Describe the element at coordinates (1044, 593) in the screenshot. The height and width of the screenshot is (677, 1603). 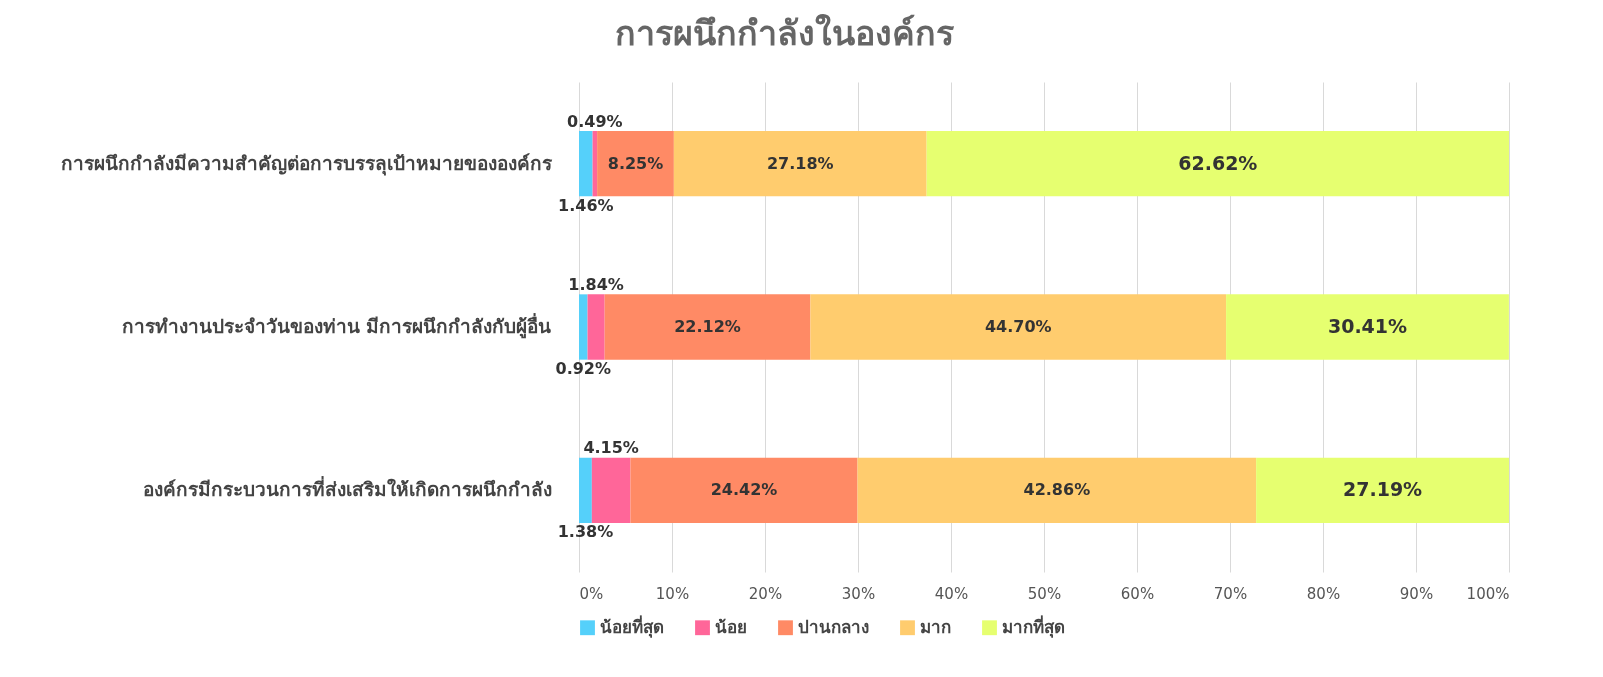
I see `x-tick-label: 50%` at that location.